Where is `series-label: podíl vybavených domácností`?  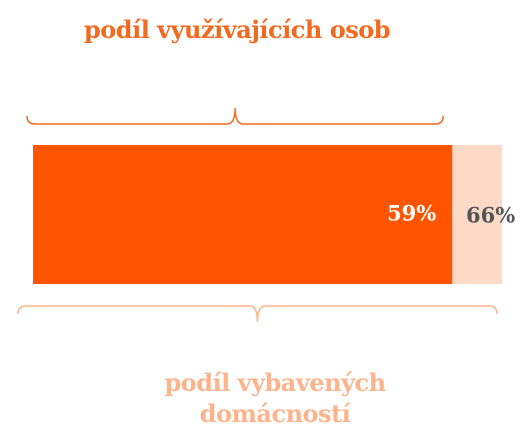 series-label: podíl vybavených domácností is located at coordinates (275, 397).